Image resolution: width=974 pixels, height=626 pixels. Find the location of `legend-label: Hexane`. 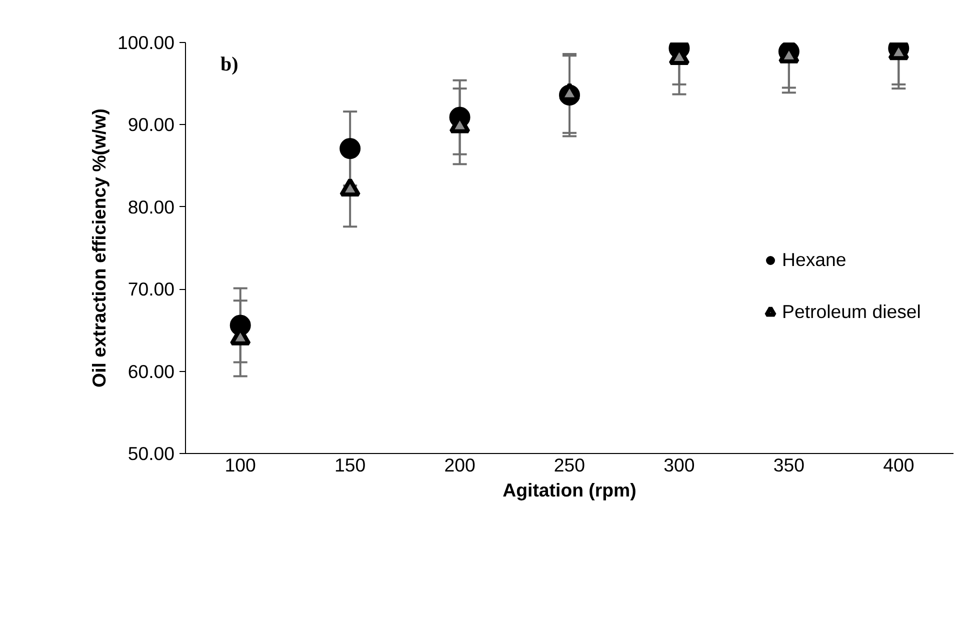

legend-label: Hexane is located at coordinates (815, 260).